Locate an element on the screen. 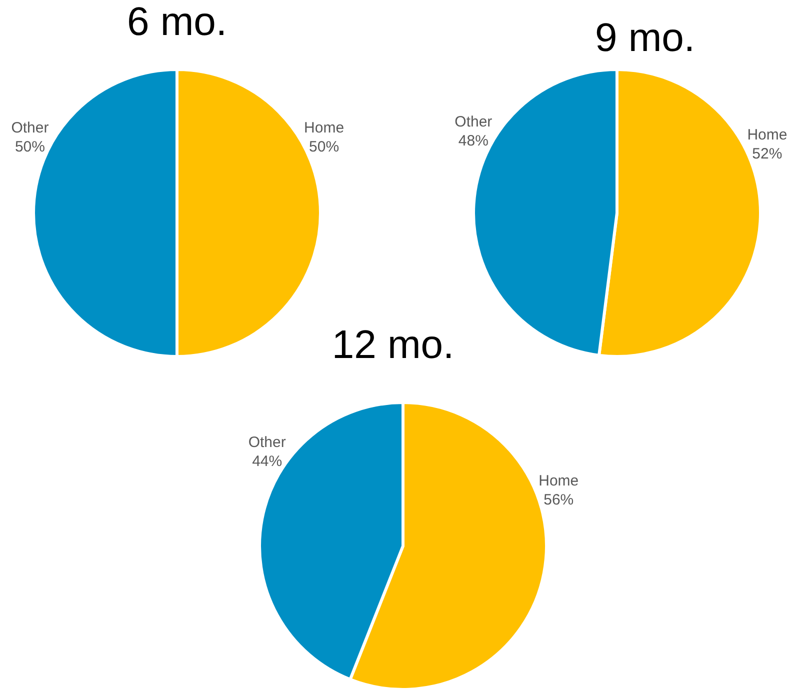  data-label: 52% is located at coordinates (767, 153).